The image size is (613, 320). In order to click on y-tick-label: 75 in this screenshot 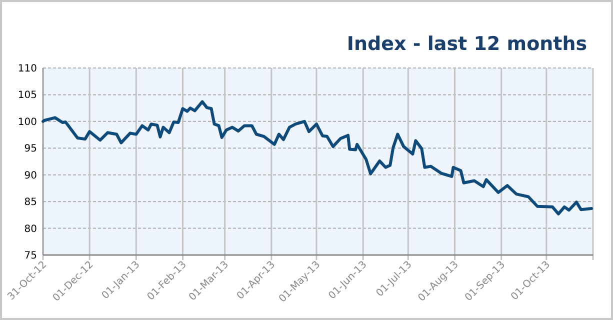, I will do `click(30, 256)`.